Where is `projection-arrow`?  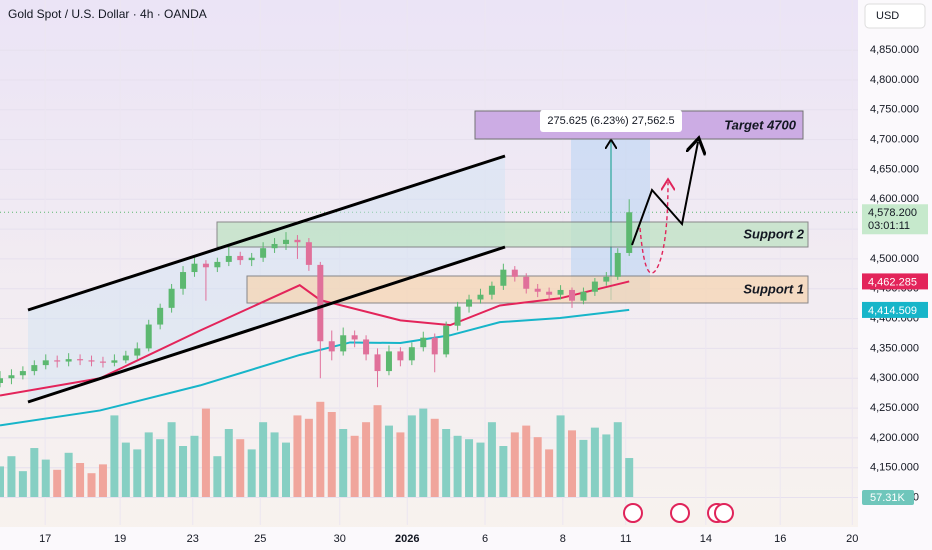 projection-arrow is located at coordinates (664, 194).